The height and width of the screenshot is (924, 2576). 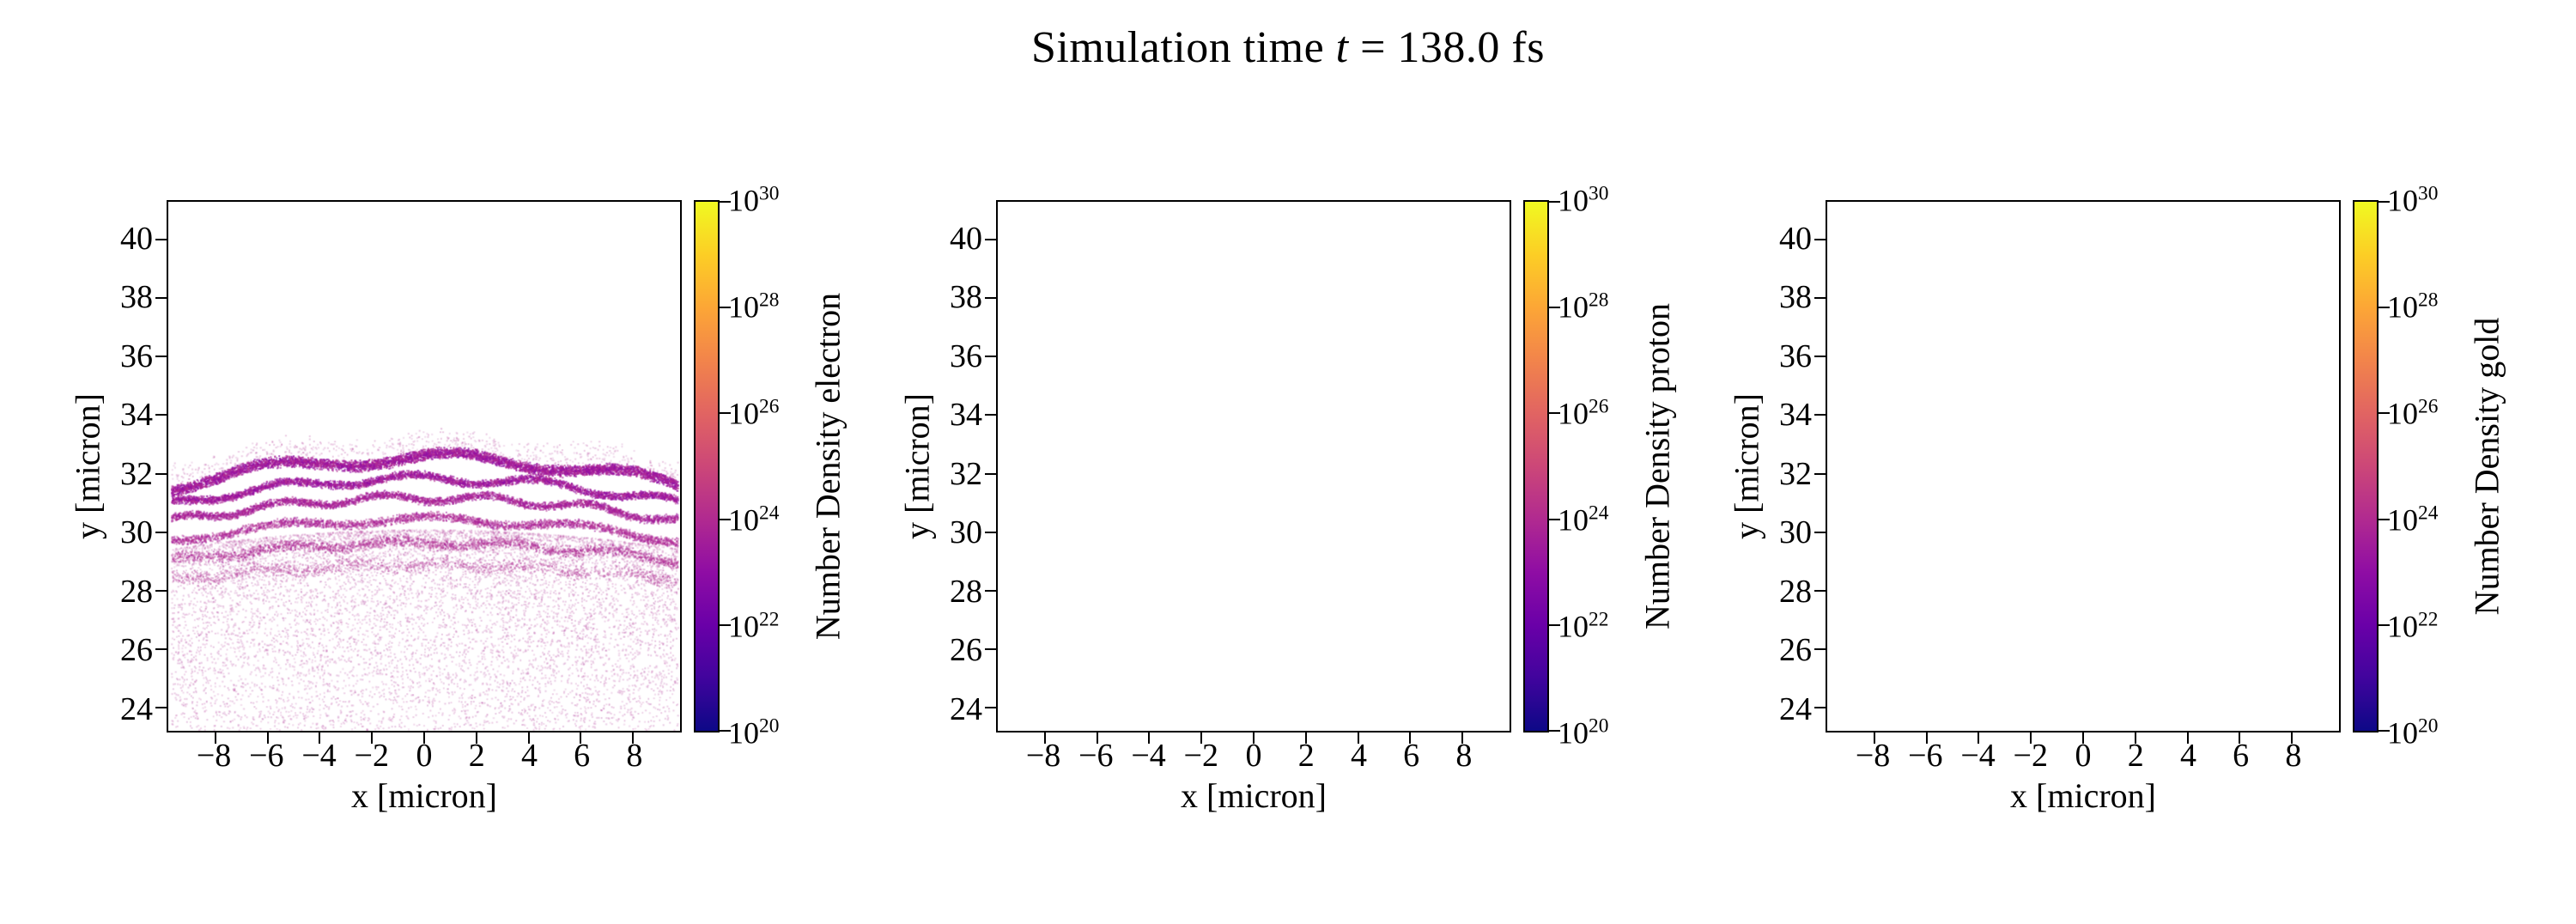 What do you see at coordinates (137, 650) in the screenshot?
I see `y-tick-label: 26` at bounding box center [137, 650].